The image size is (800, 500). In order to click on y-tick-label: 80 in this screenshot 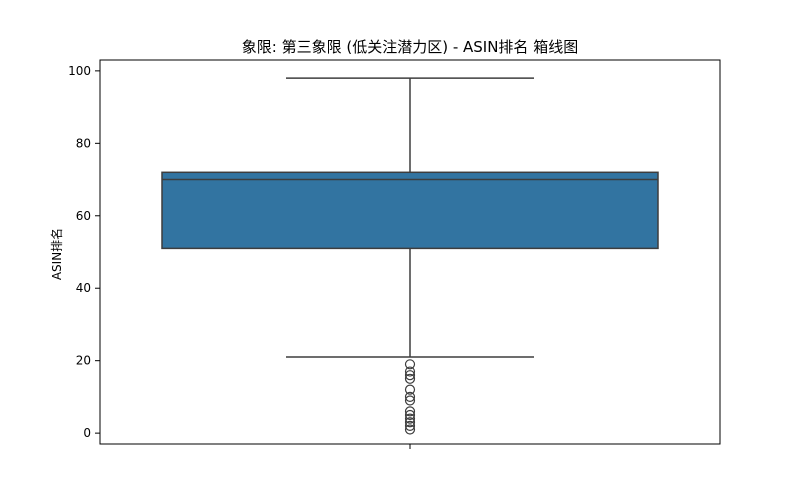, I will do `click(83, 143)`.